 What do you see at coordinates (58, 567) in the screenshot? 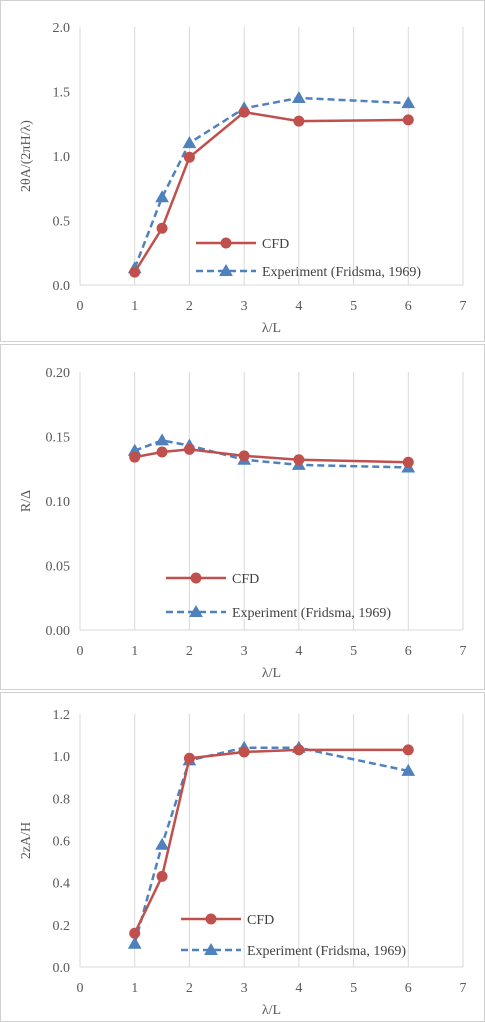
I see `y-tick-label: 0.05` at bounding box center [58, 567].